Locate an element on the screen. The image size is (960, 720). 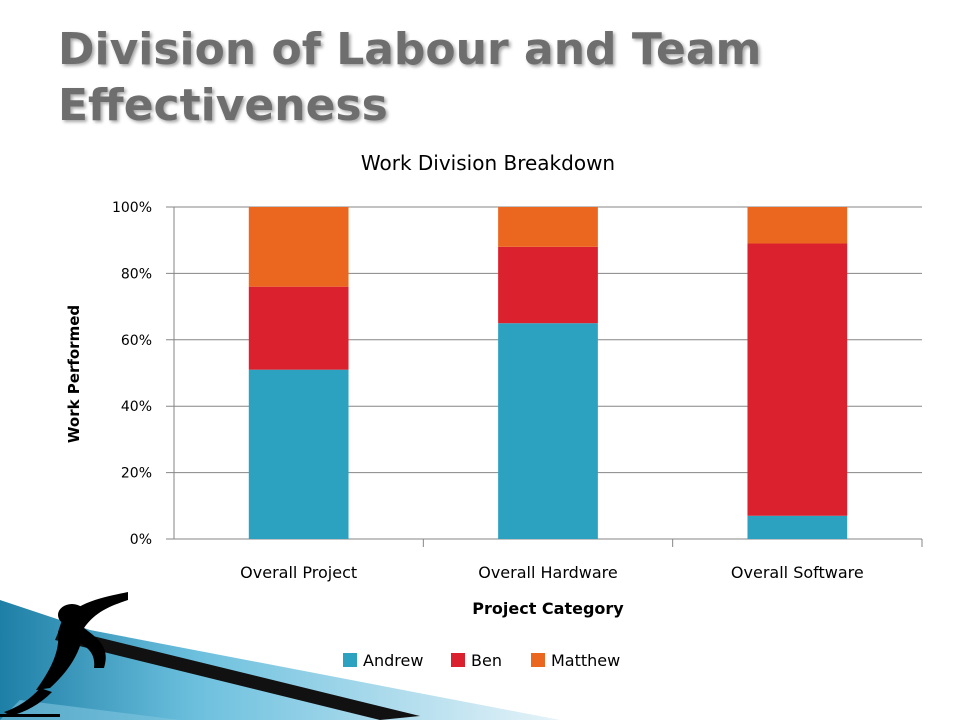
y-tick-label: 20% is located at coordinates (136, 474).